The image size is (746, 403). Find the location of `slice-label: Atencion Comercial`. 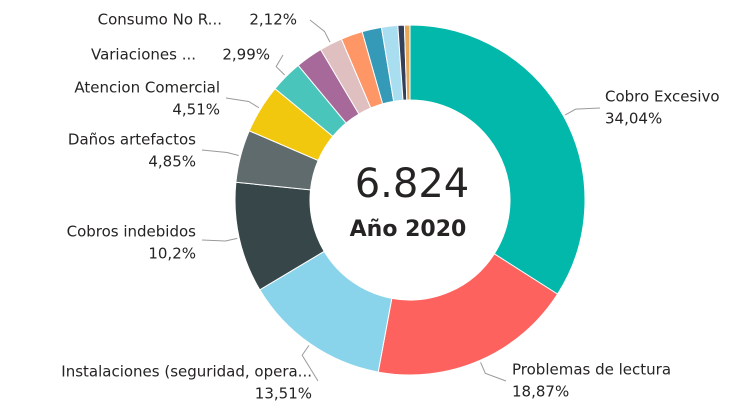

slice-label: Atencion Comercial is located at coordinates (147, 88).